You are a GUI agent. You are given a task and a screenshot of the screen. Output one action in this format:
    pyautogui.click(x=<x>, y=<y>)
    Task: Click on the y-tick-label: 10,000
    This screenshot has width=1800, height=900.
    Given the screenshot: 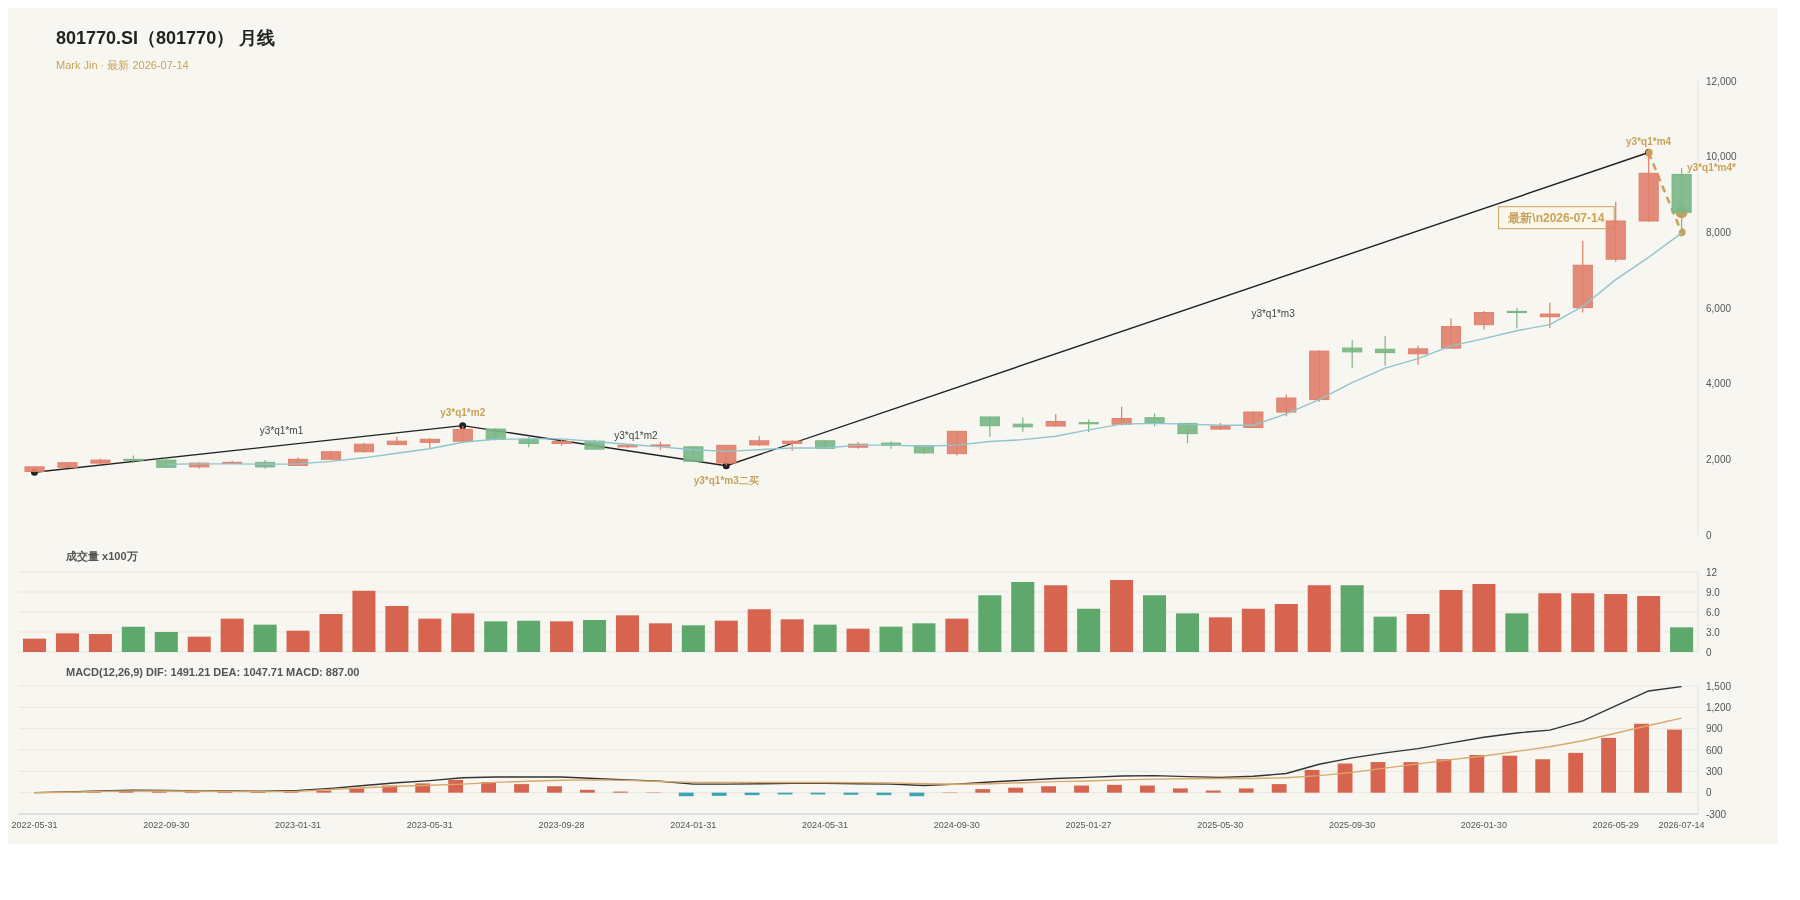 What is the action you would take?
    pyautogui.click(x=1722, y=157)
    